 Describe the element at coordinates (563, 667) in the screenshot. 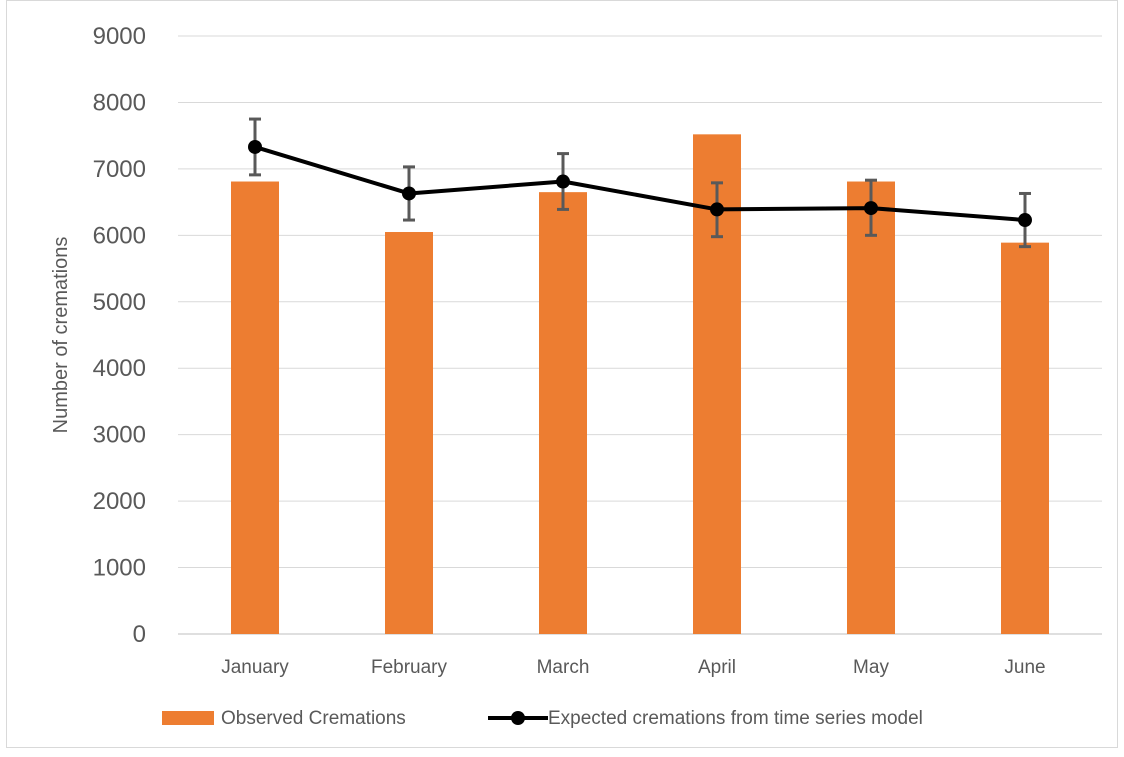

I see `x-tick-label: March` at that location.